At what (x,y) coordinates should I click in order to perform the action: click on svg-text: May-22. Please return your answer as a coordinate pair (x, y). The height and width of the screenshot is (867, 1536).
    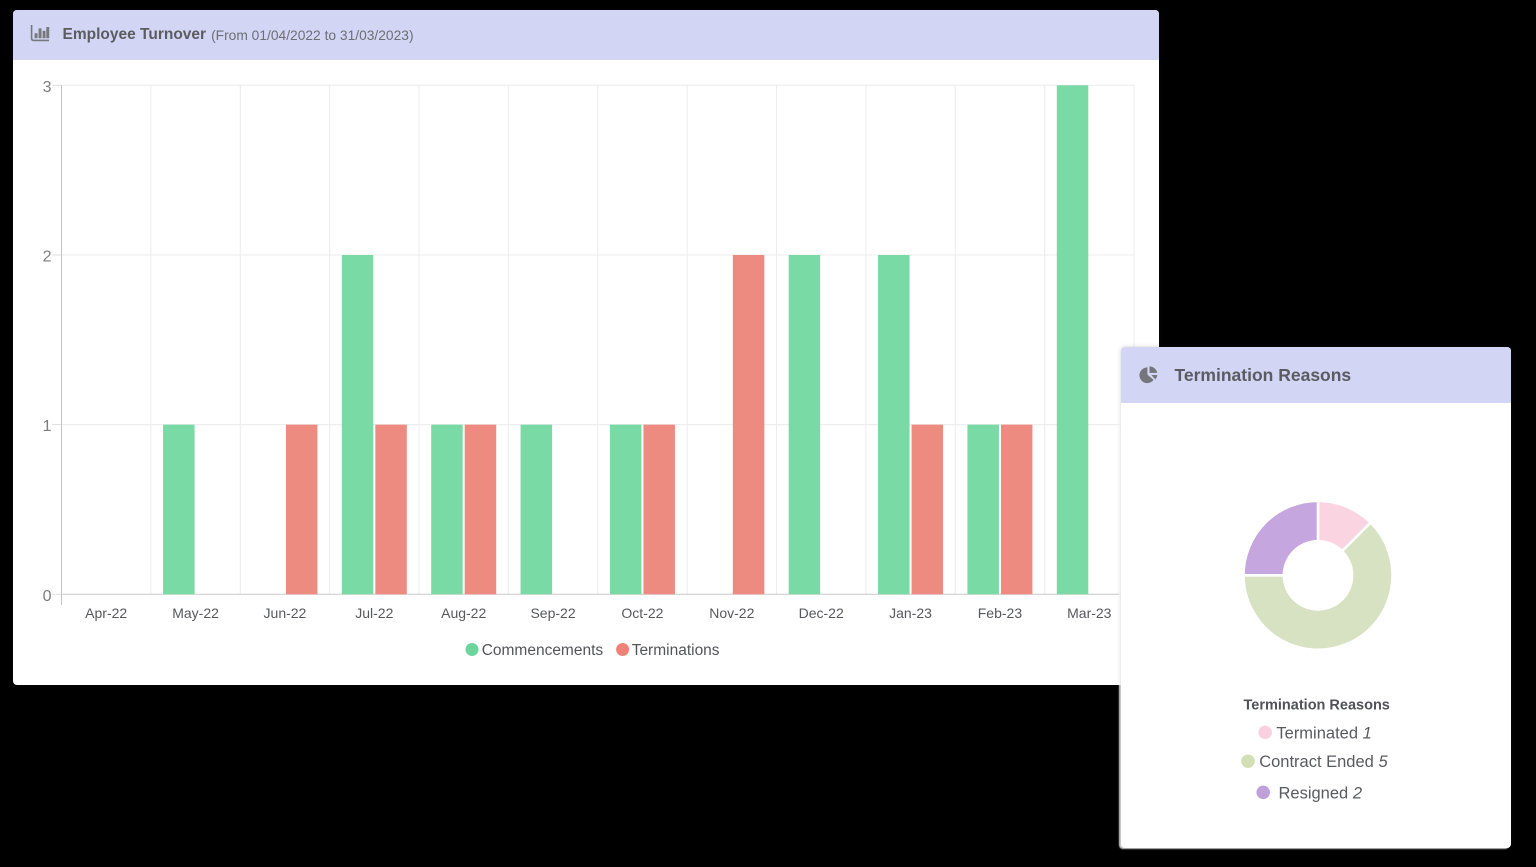
    Looking at the image, I should click on (195, 613).